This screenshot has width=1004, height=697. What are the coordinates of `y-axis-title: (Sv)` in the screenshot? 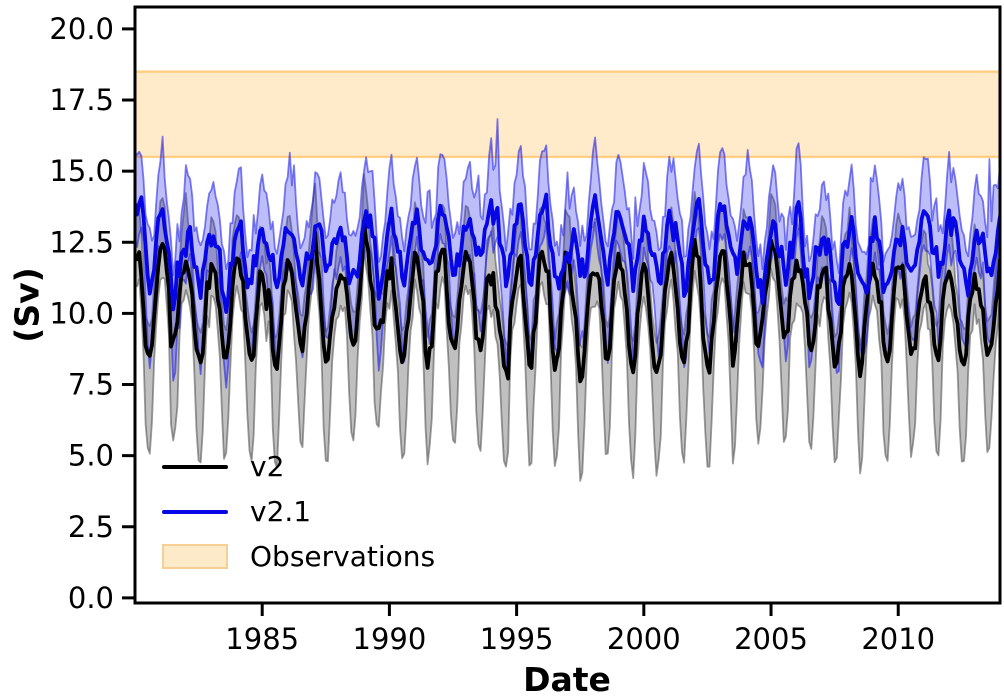 It's located at (27, 305).